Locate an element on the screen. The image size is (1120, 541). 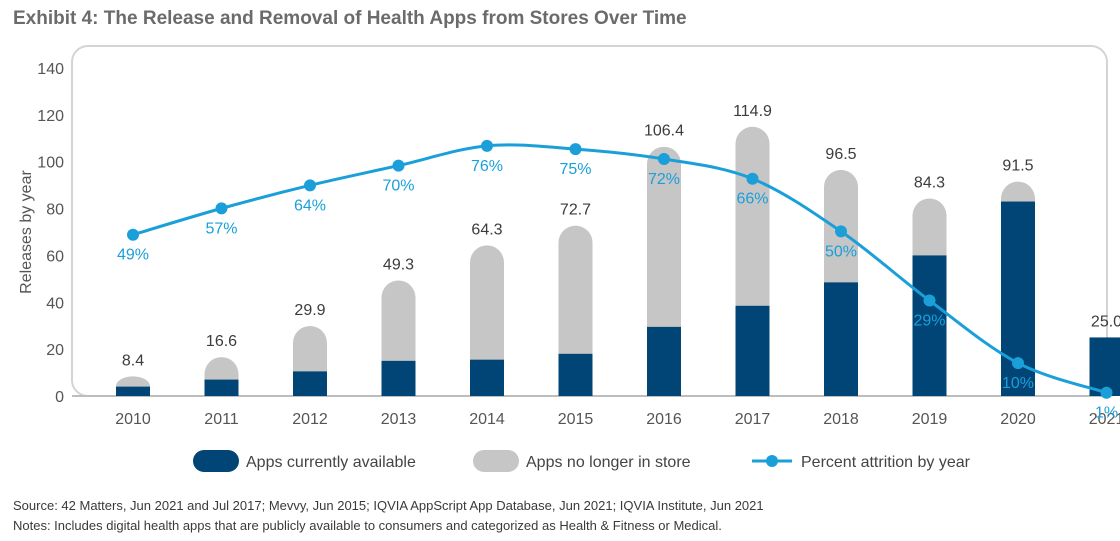
y-tick-label: 80 is located at coordinates (55, 210).